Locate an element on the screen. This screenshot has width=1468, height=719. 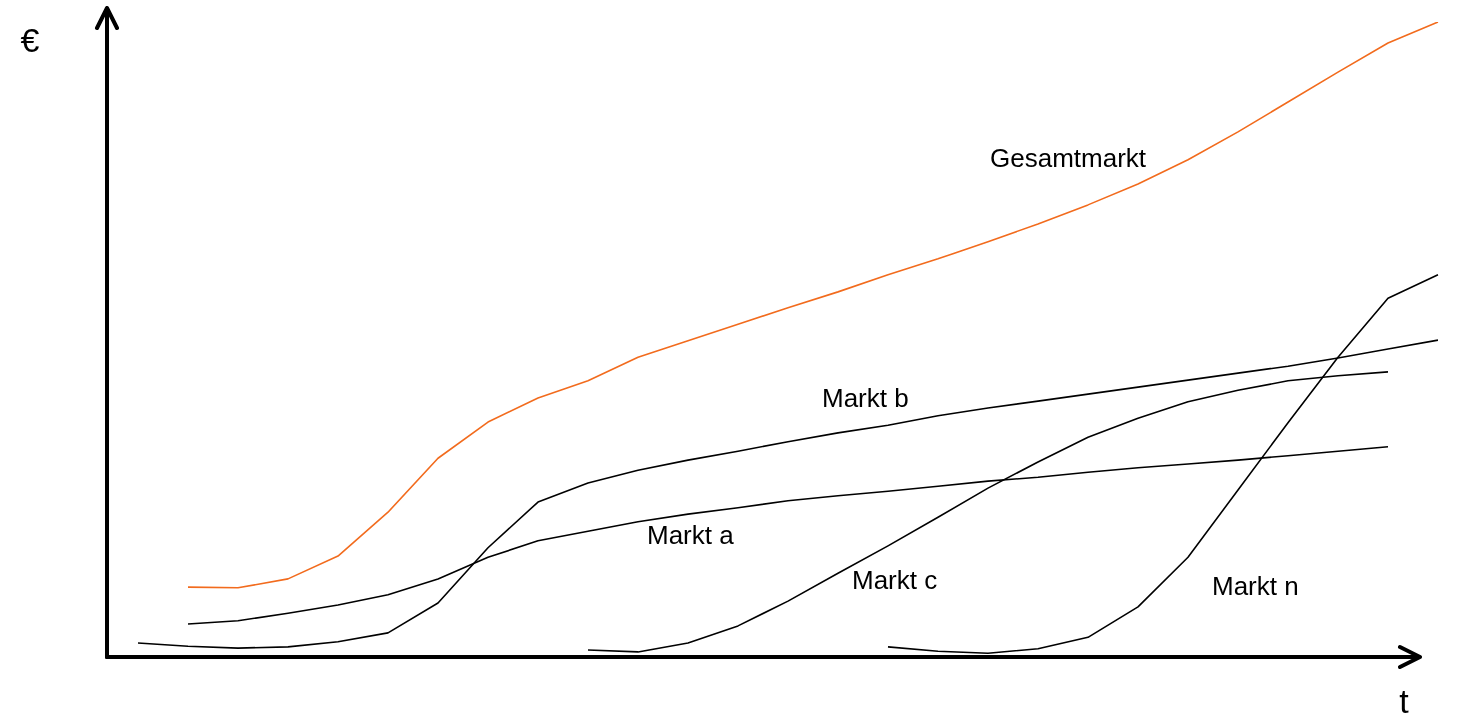
x-axis-title: t is located at coordinates (1404, 700).